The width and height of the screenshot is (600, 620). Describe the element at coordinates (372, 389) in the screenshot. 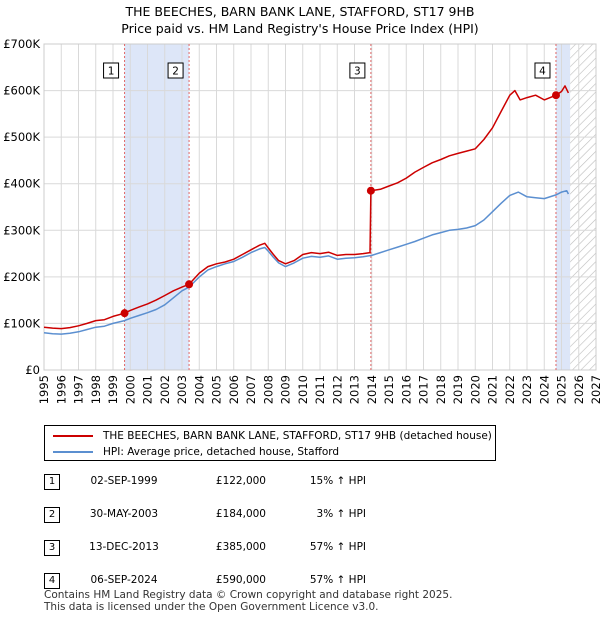

I see `x-tick-label: 2014` at that location.